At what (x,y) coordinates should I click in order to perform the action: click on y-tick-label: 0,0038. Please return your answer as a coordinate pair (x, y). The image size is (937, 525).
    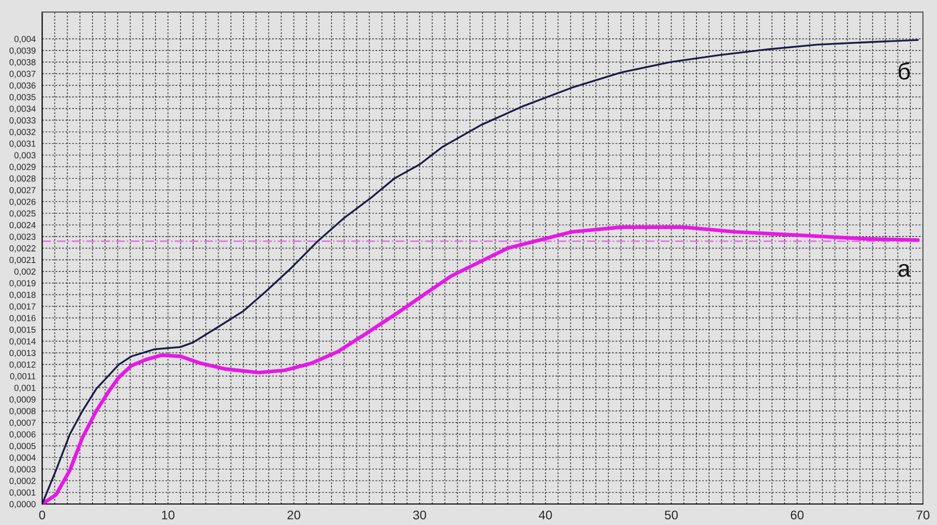
    Looking at the image, I should click on (22, 62).